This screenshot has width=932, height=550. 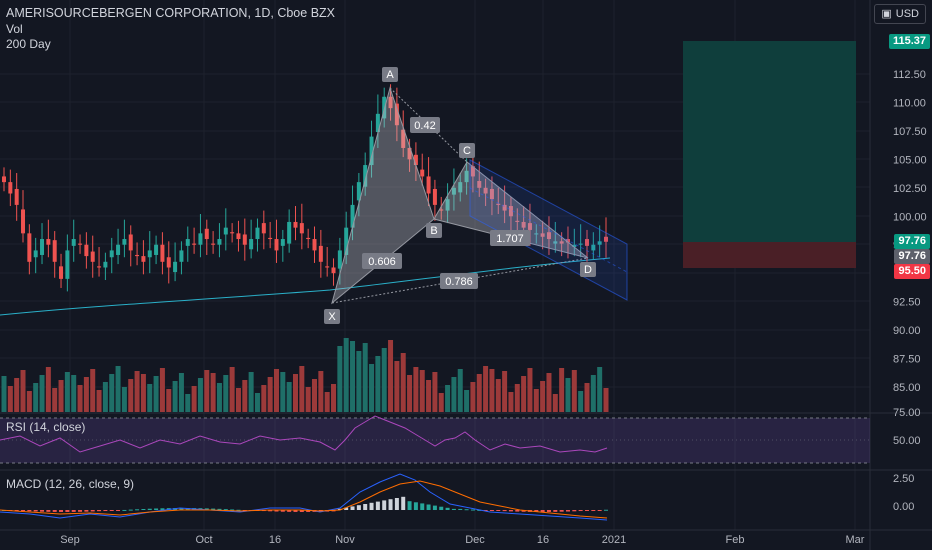 What do you see at coordinates (304, 434) in the screenshot?
I see `rsi-line` at bounding box center [304, 434].